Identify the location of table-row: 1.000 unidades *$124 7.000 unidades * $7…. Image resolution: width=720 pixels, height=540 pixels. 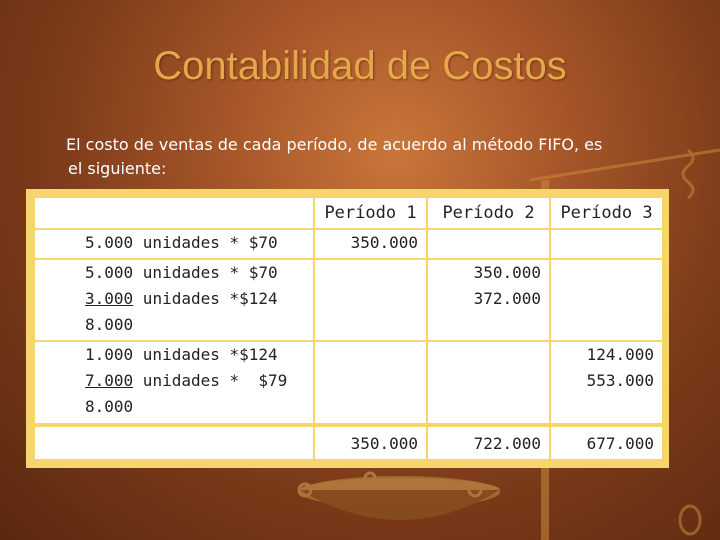
(348, 383).